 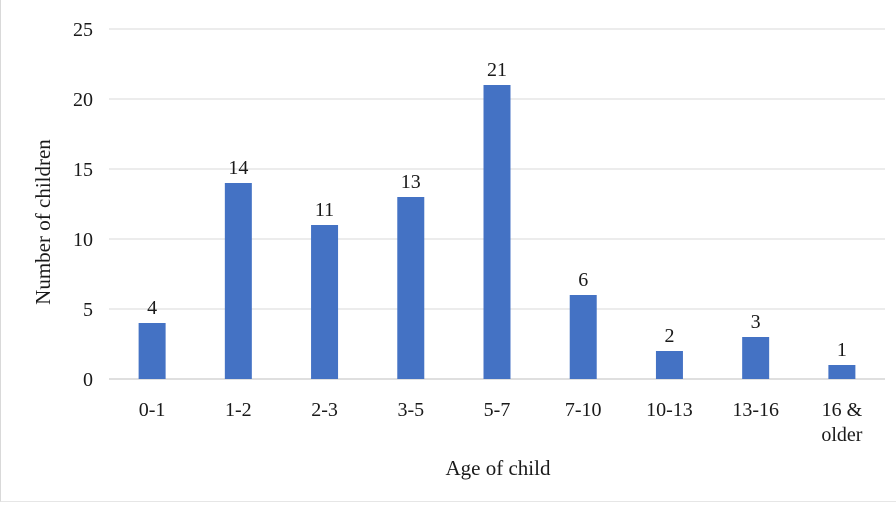 What do you see at coordinates (83, 205) in the screenshot?
I see `y-axis-ticks: 0 5 10 15 20 25` at bounding box center [83, 205].